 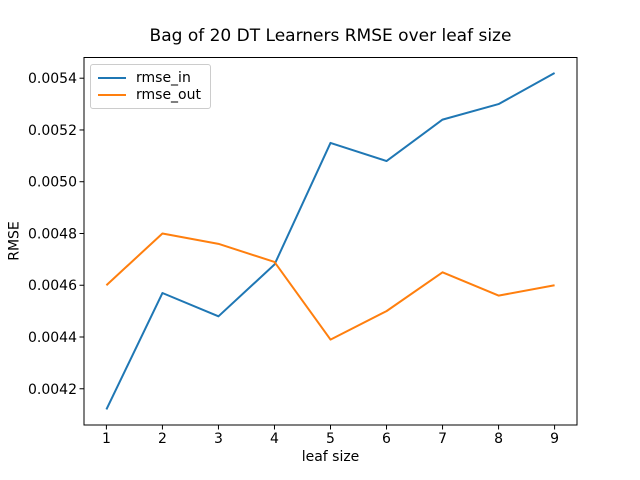 I want to click on x-tick-label: 8, so click(x=498, y=439).